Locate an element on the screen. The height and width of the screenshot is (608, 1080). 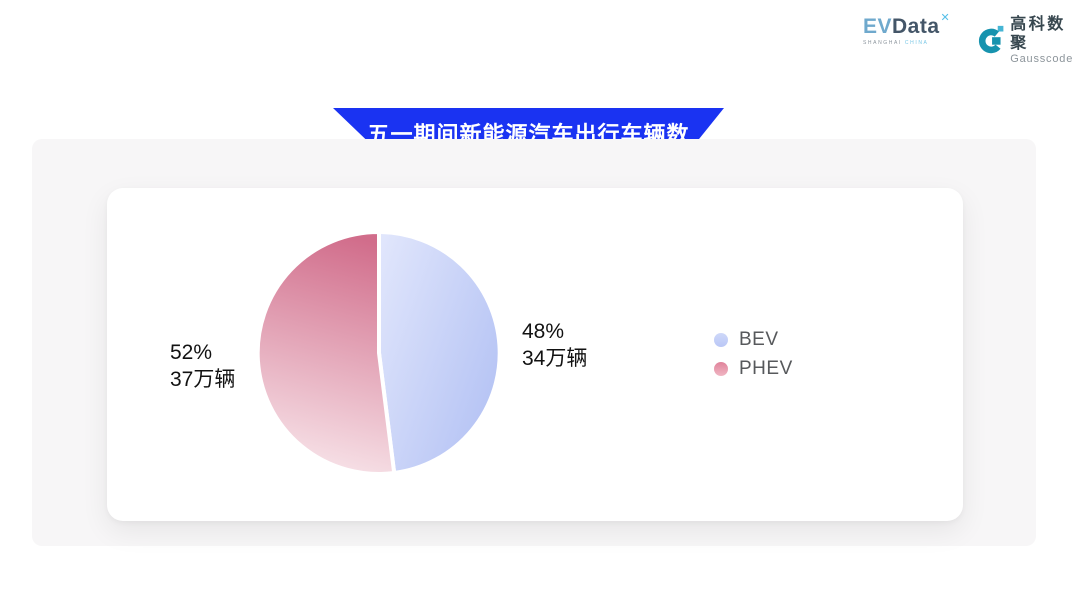
bev-percent: 48% is located at coordinates (543, 331).